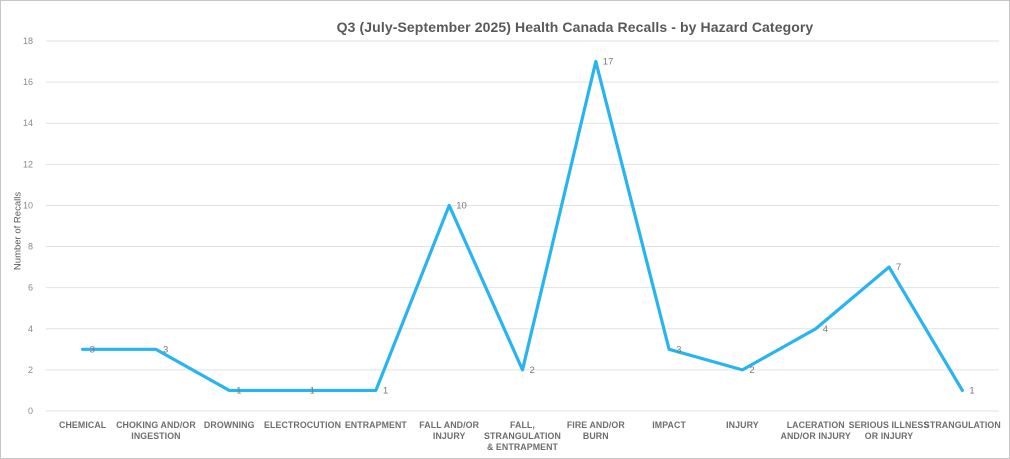 The height and width of the screenshot is (459, 1010). What do you see at coordinates (669, 425) in the screenshot?
I see `x-category-label: IMPACT` at bounding box center [669, 425].